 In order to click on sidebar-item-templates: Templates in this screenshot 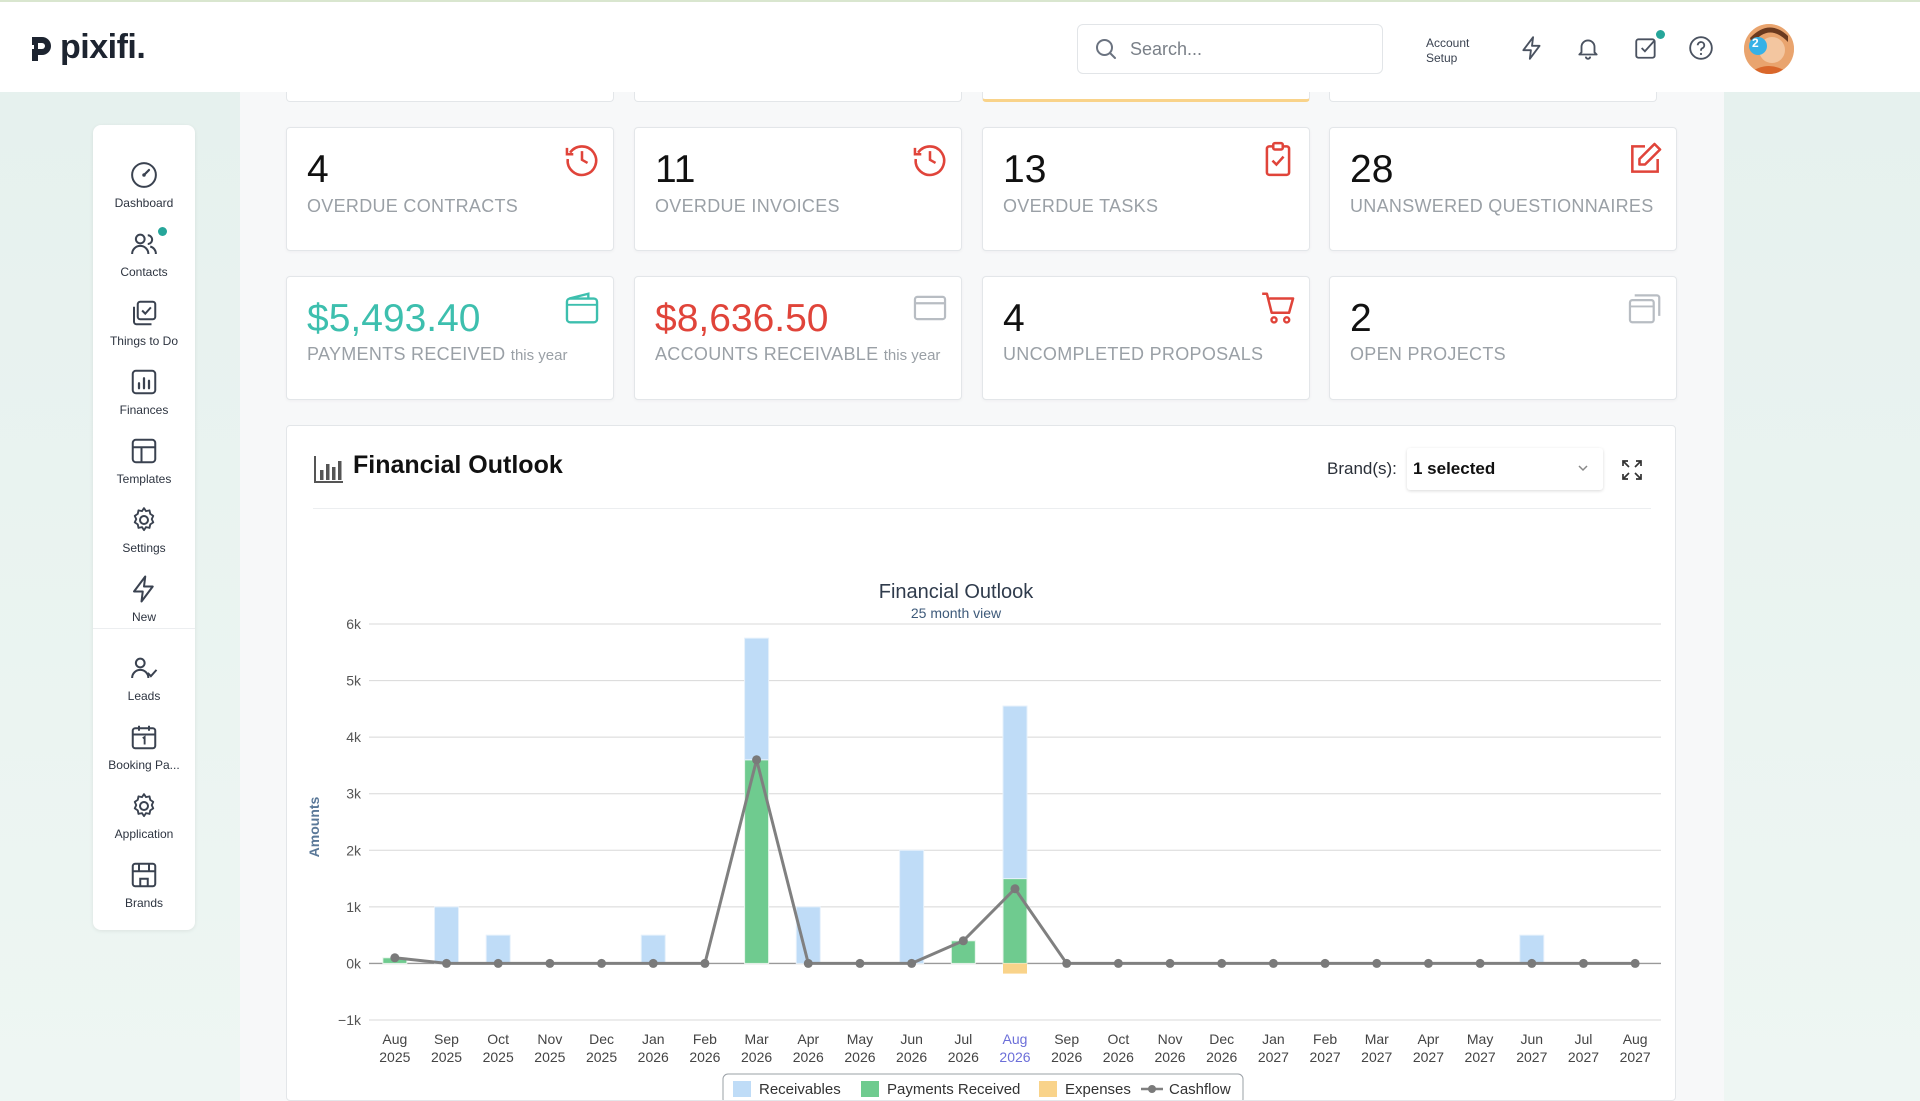, I will do `click(144, 467)`.